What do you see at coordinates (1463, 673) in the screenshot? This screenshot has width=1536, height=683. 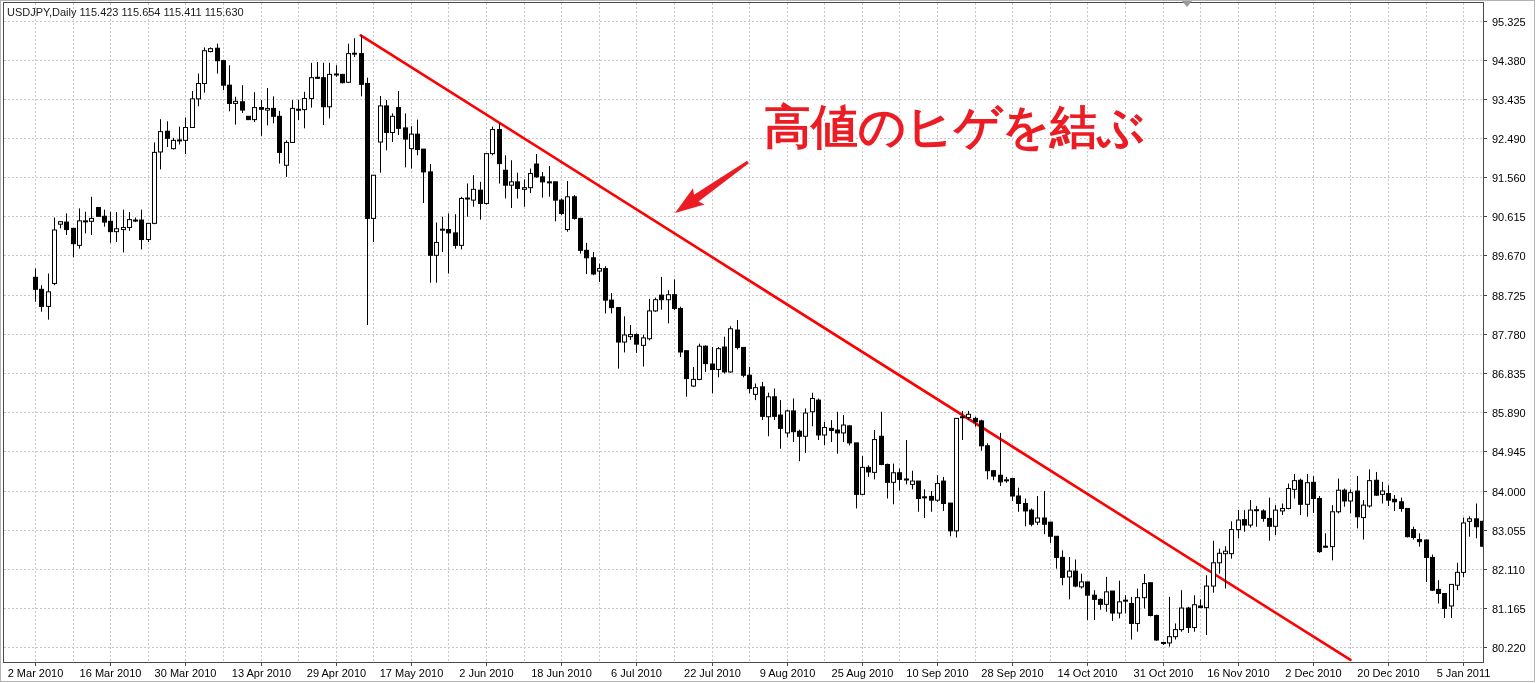 I see `x-tick-label: 5 Jan 2011` at bounding box center [1463, 673].